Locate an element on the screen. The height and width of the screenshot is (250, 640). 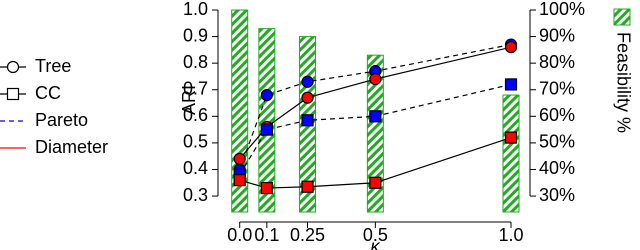
y2-tick-label: 80% is located at coordinates (557, 62).